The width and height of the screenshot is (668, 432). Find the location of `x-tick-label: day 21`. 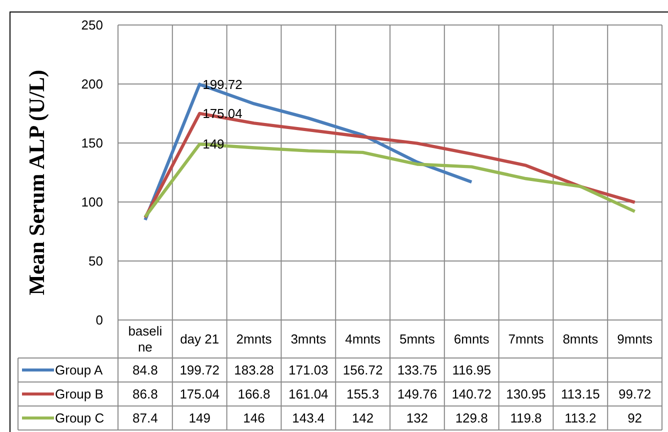

x-tick-label: day 21 is located at coordinates (200, 339).